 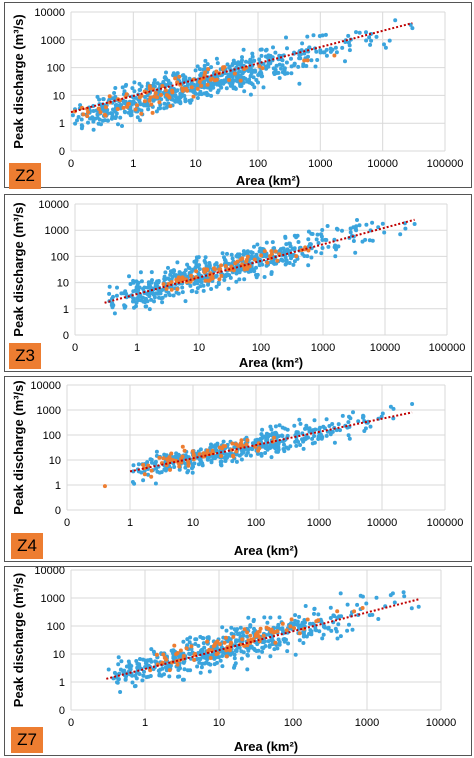 I want to click on y-axis-title: Peak discharge (m³/s), so click(x=18, y=640).